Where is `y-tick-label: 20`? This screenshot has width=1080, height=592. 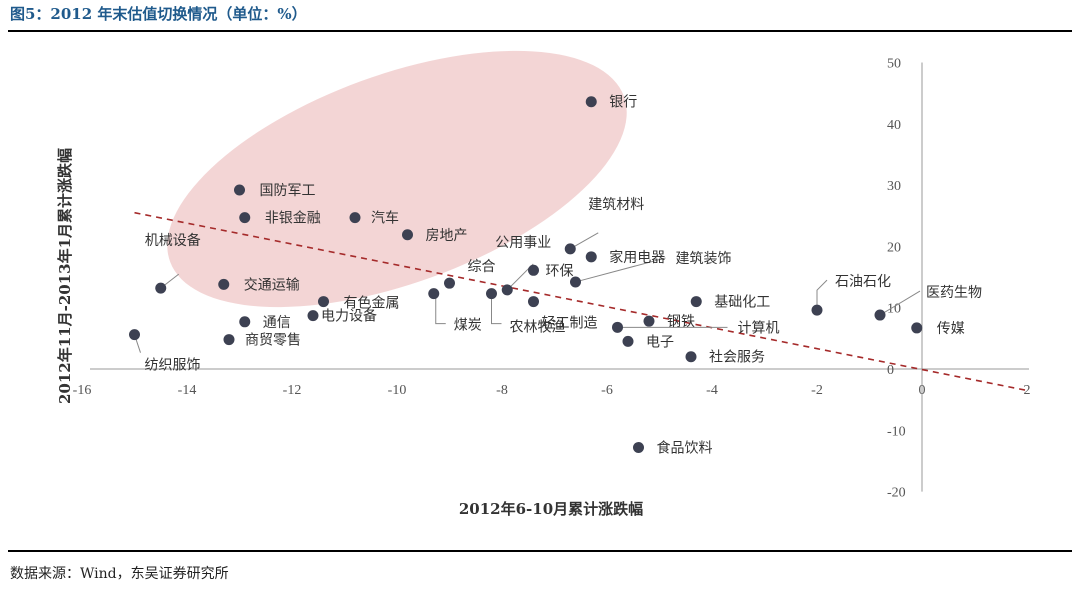
y-tick-label: 20 is located at coordinates (894, 247).